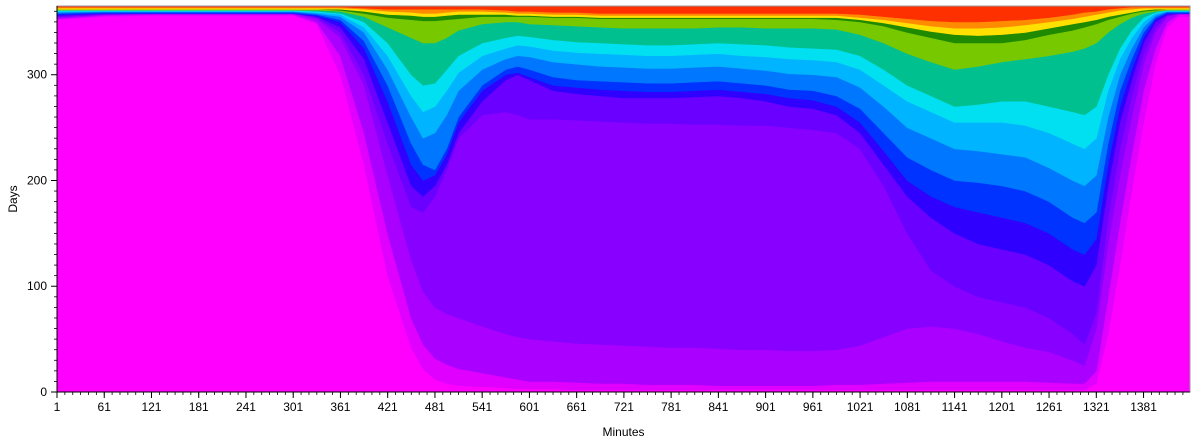 The width and height of the screenshot is (1192, 446). Describe the element at coordinates (293, 407) in the screenshot. I see `x-tick-label: 301` at that location.